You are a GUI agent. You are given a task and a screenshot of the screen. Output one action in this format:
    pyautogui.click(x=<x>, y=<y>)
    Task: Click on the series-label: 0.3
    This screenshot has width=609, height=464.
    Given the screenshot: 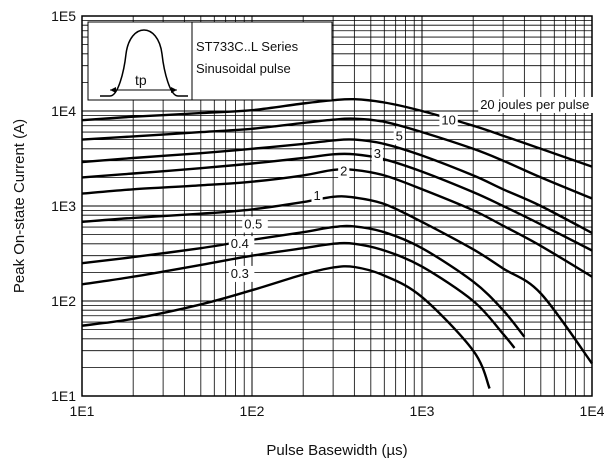 What is the action you would take?
    pyautogui.click(x=240, y=273)
    